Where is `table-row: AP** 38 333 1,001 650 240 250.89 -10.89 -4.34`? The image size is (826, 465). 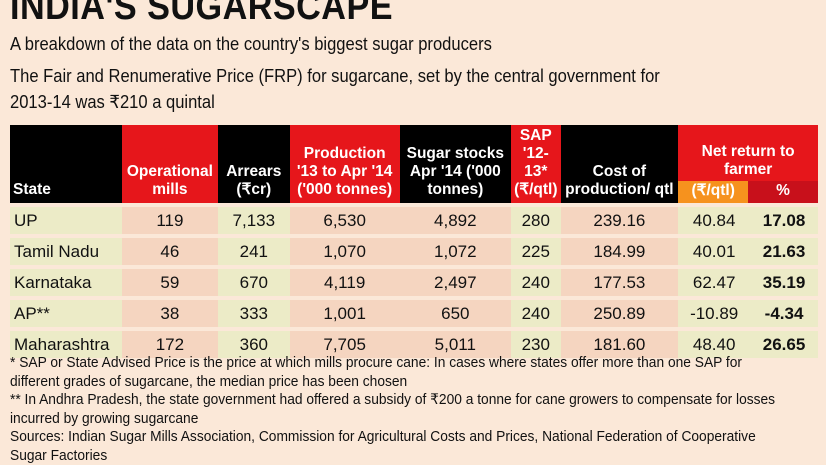
table-row: AP** 38 333 1,001 650 240 250.89 -10.89 -4.34 is located at coordinates (414, 311).